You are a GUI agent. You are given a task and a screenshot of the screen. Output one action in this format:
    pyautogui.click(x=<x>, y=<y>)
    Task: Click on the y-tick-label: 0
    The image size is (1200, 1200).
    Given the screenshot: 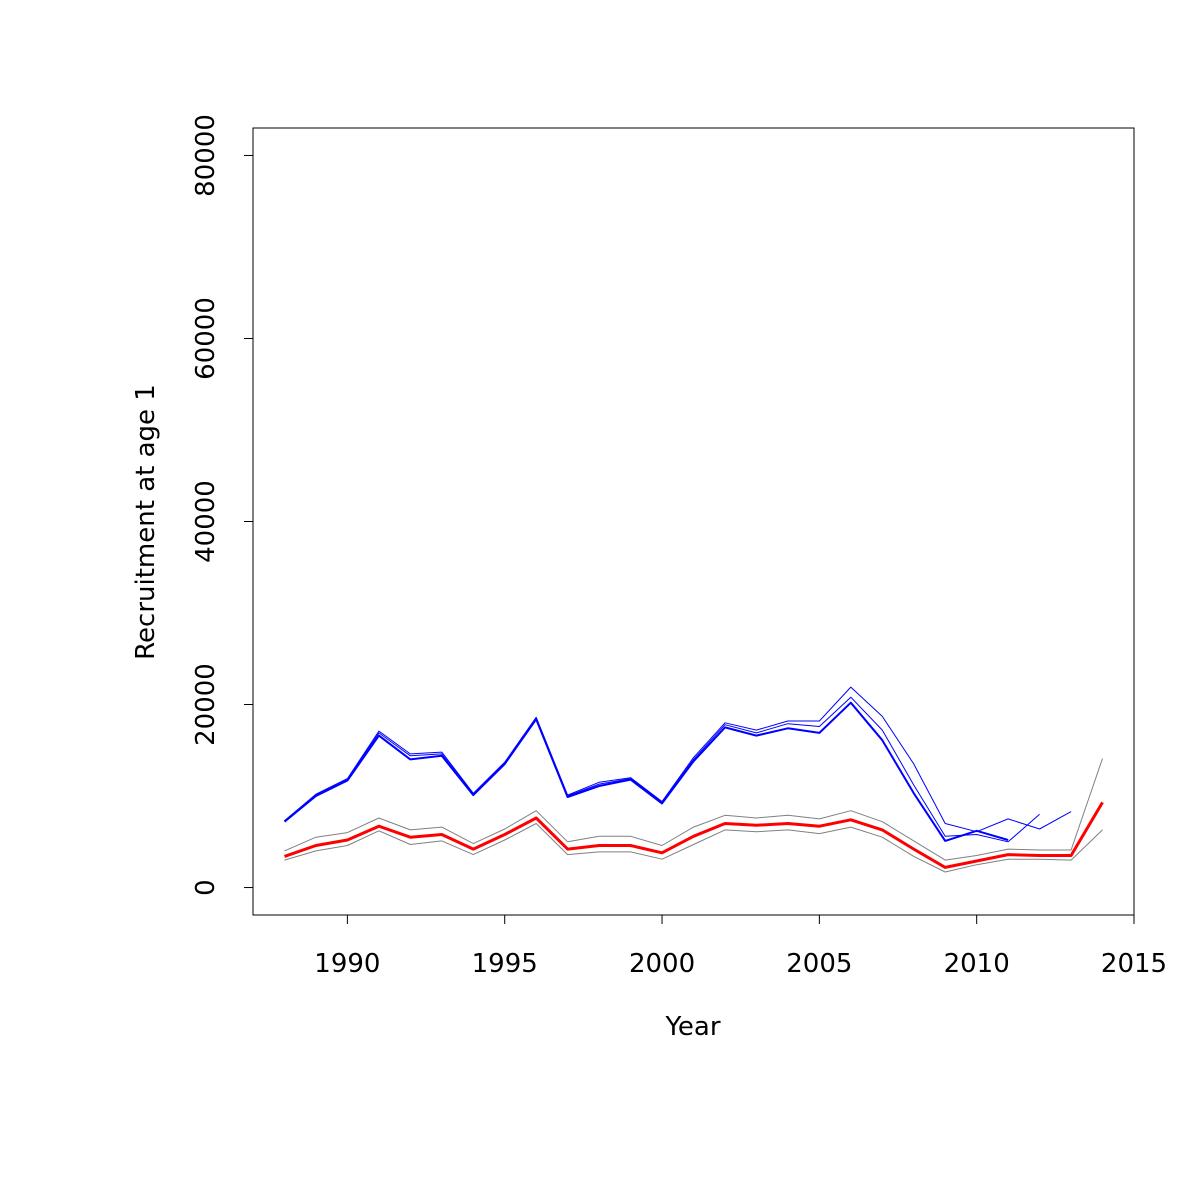 What is the action you would take?
    pyautogui.click(x=206, y=887)
    